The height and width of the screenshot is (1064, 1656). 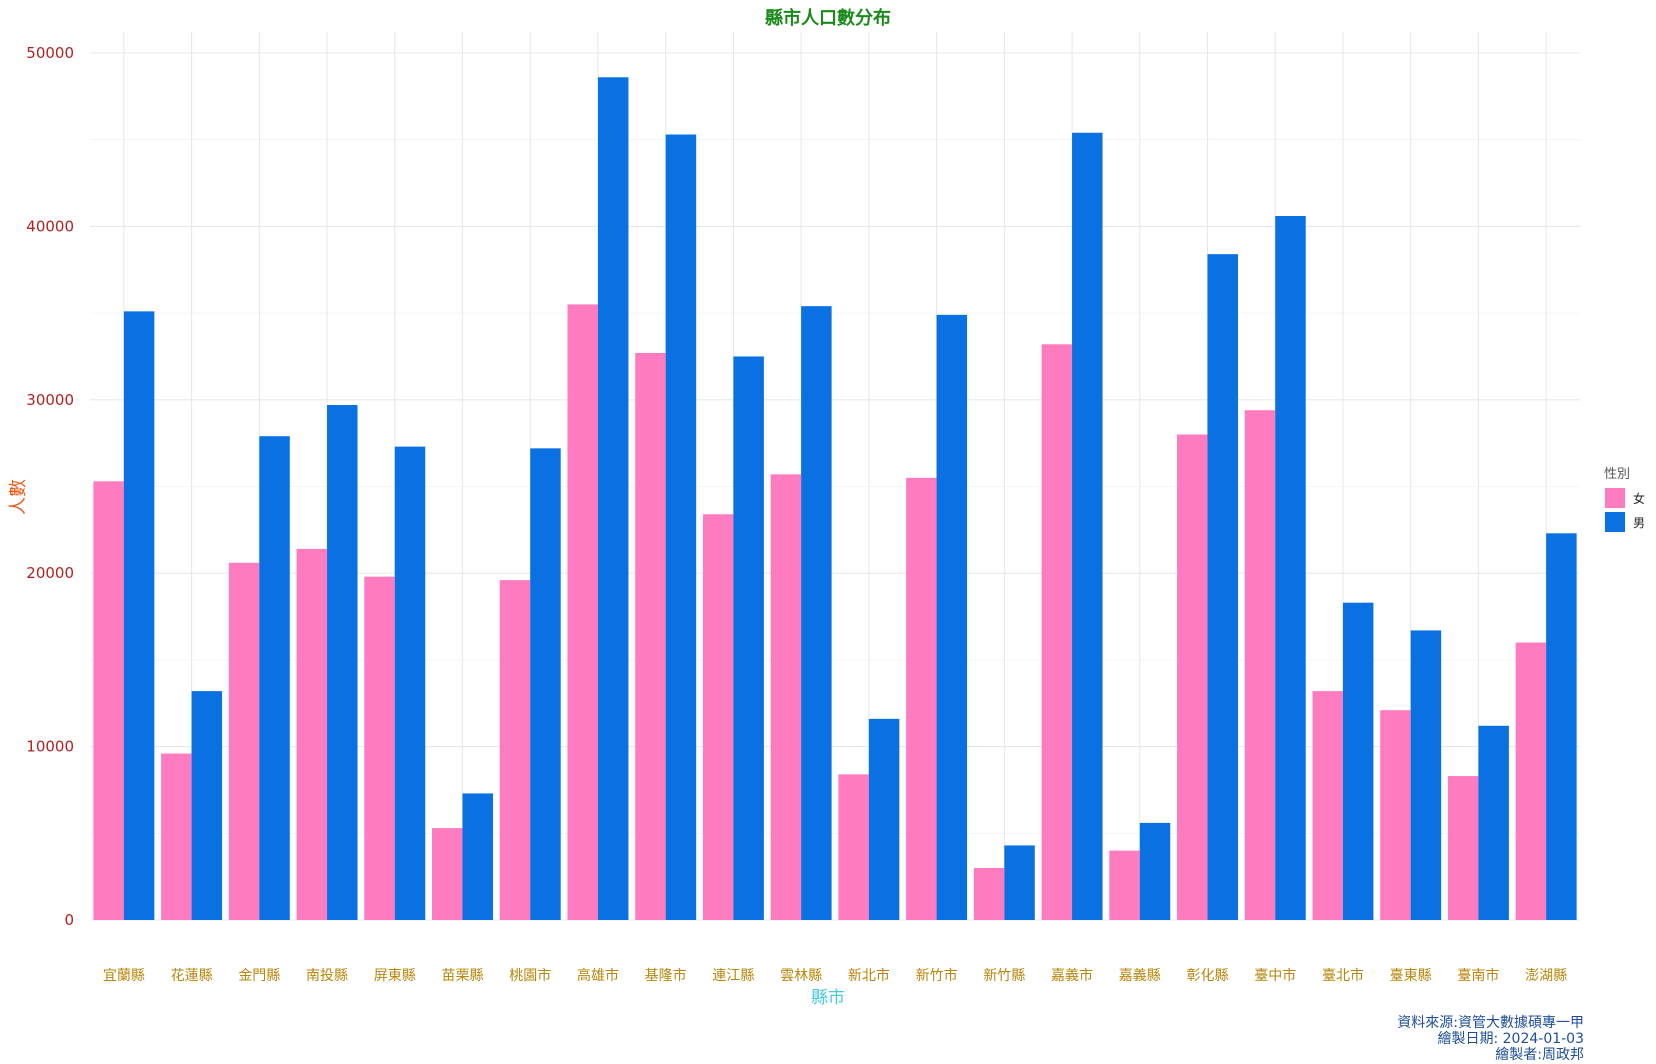 What do you see at coordinates (1478, 975) in the screenshot?
I see `x-tick-label: 臺南市` at bounding box center [1478, 975].